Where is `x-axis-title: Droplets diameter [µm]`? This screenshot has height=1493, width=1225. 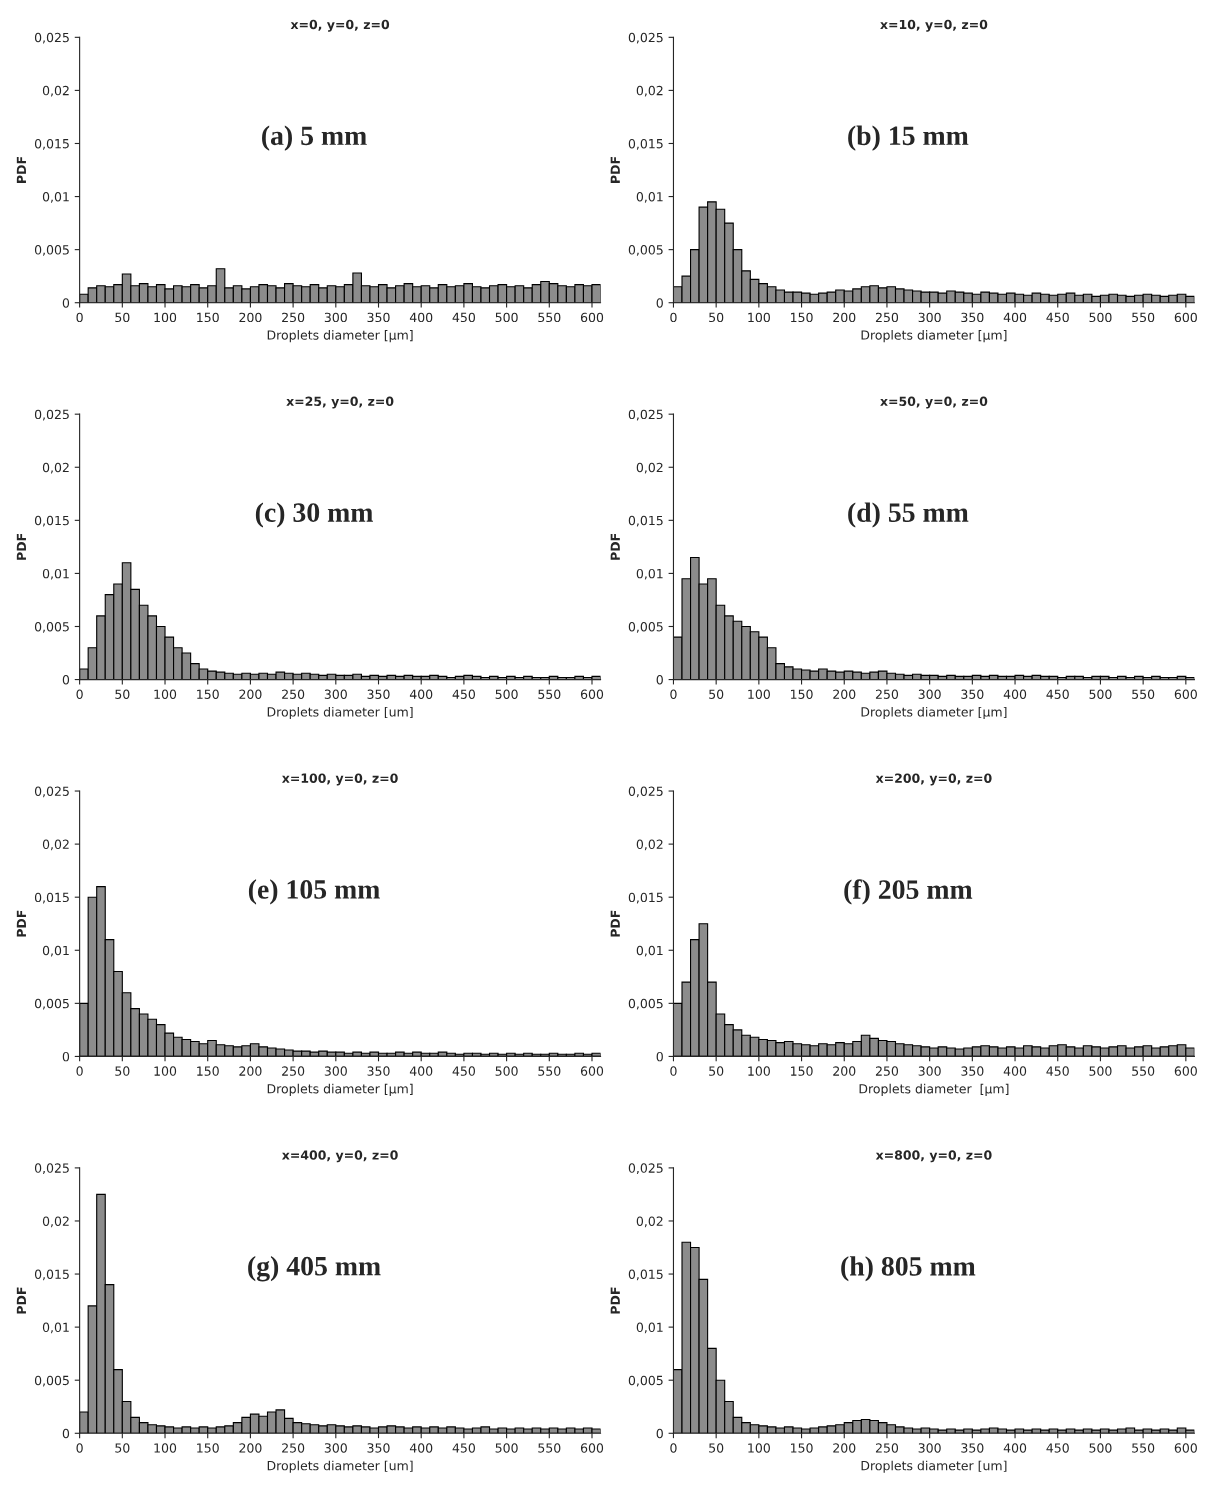
x-axis-title: Droplets diameter [µm] is located at coordinates (934, 713).